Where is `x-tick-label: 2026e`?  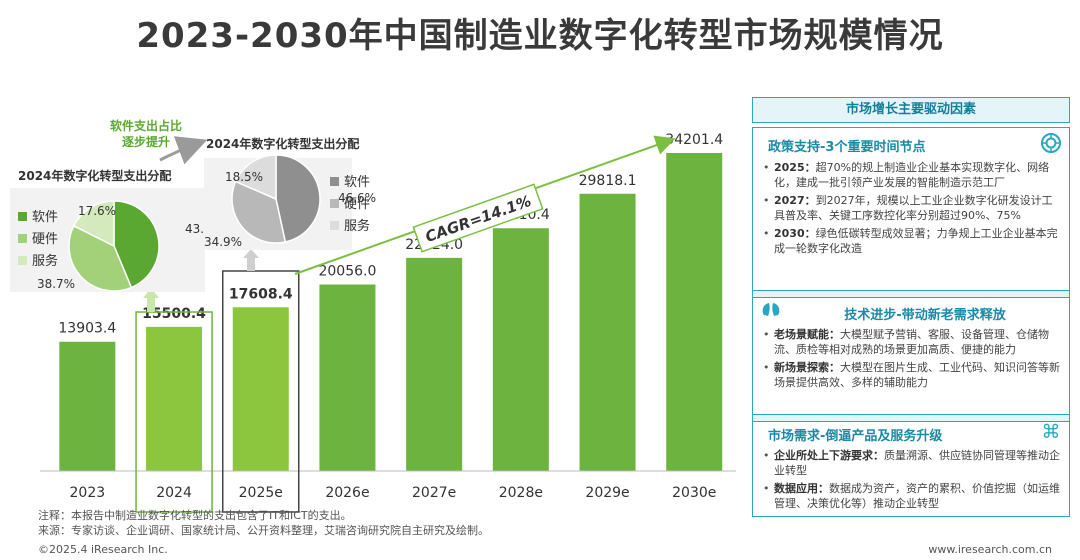
x-tick-label: 2026e is located at coordinates (347, 493).